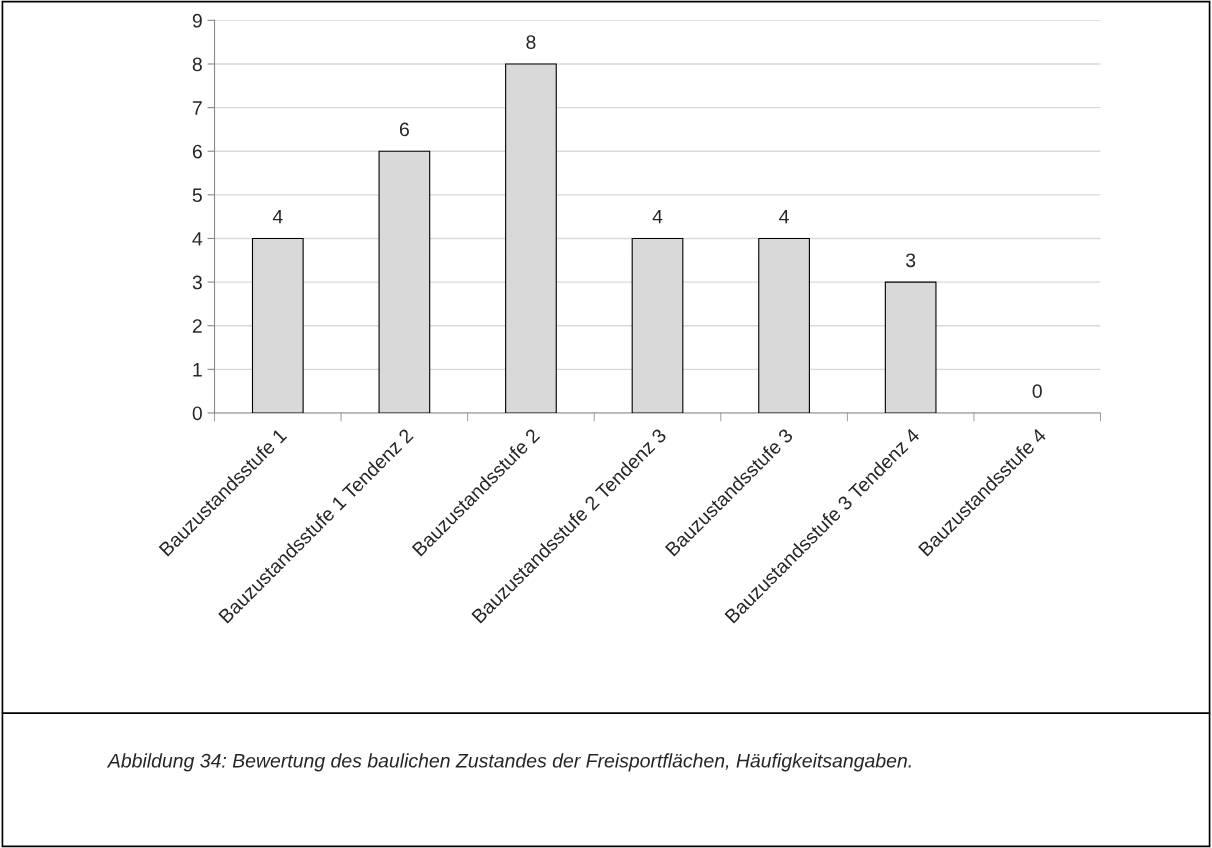 The image size is (1212, 848). What do you see at coordinates (197, 239) in the screenshot?
I see `y-tick-label: 4` at bounding box center [197, 239].